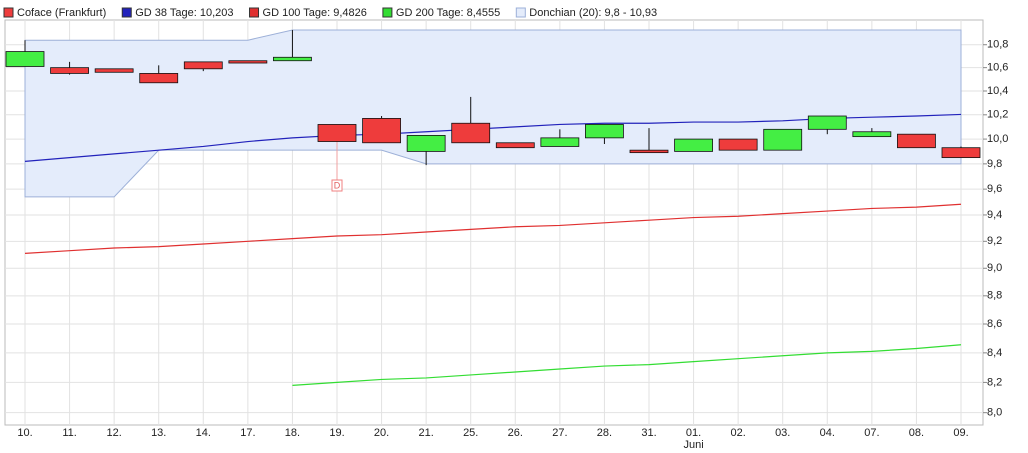  Describe the element at coordinates (994, 413) in the screenshot. I see `y-tick-label: 8,0` at that location.